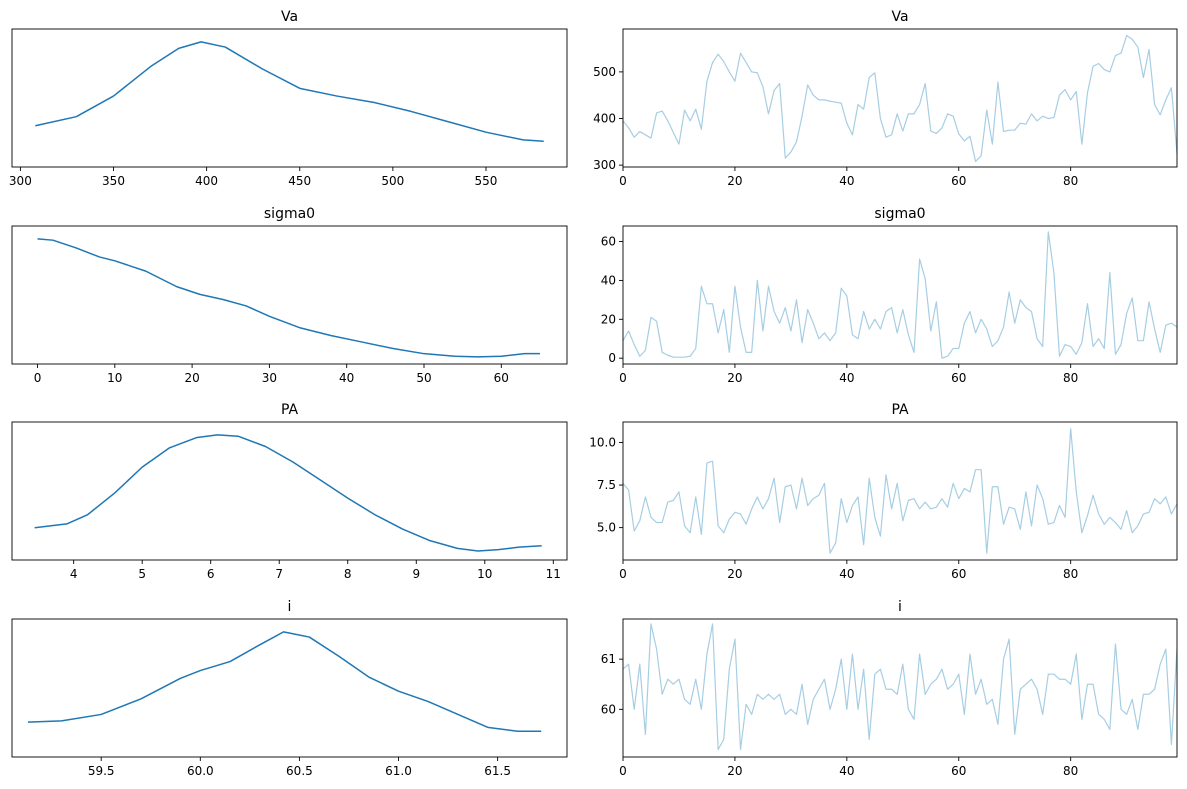 The height and width of the screenshot is (789, 1187). I want to click on i-trace-xtick-label: 20, so click(734, 771).